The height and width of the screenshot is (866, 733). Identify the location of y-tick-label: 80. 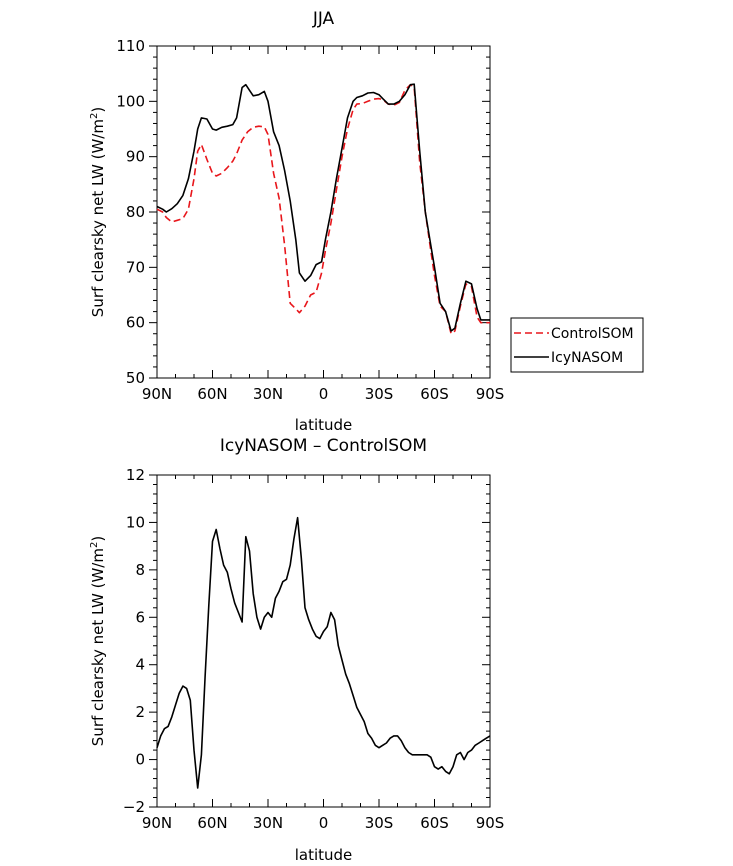
(135, 212).